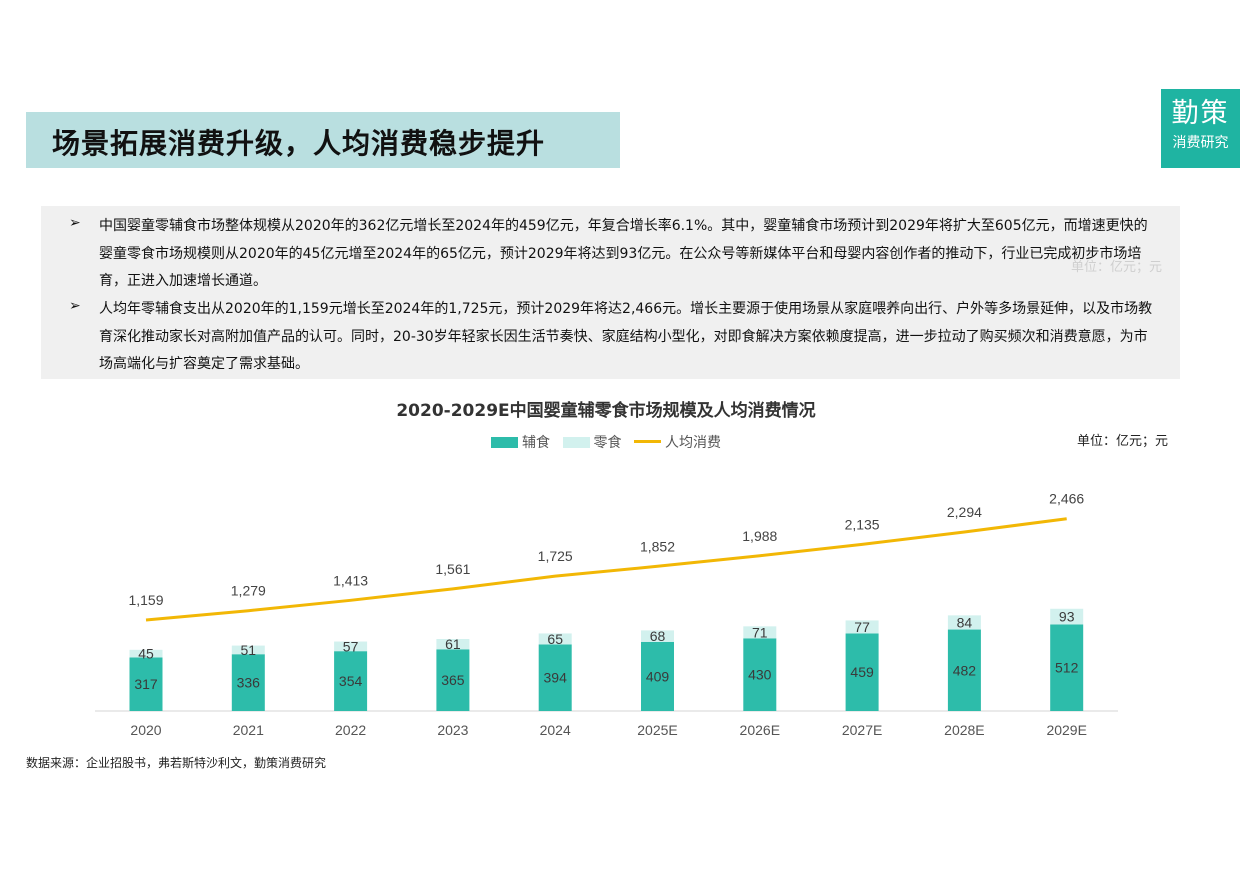 Image resolution: width=1240 pixels, height=877 pixels. What do you see at coordinates (862, 524) in the screenshot?
I see `data-label-per-capita-2027E: 2,135` at bounding box center [862, 524].